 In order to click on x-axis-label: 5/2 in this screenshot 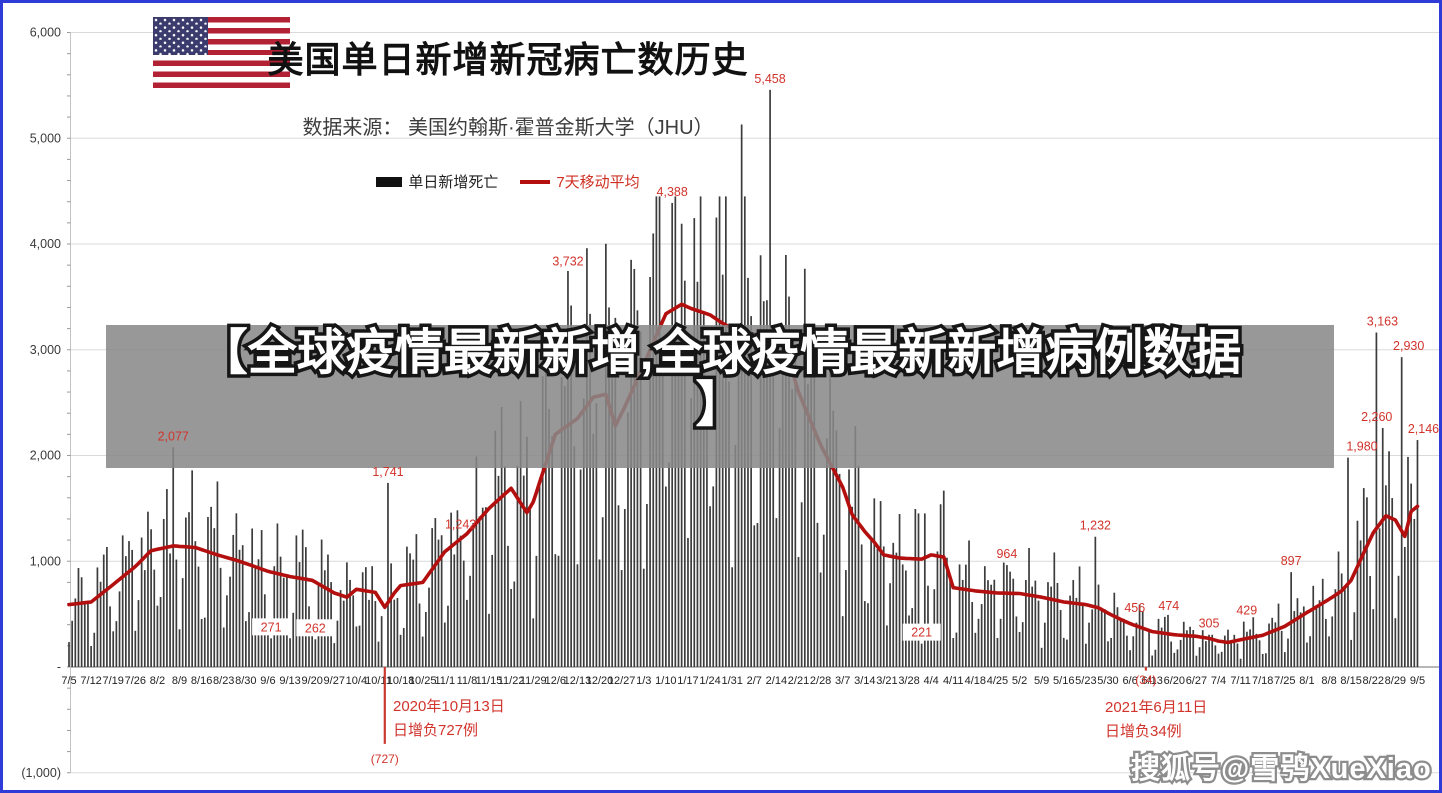, I will do `click(1019, 681)`.